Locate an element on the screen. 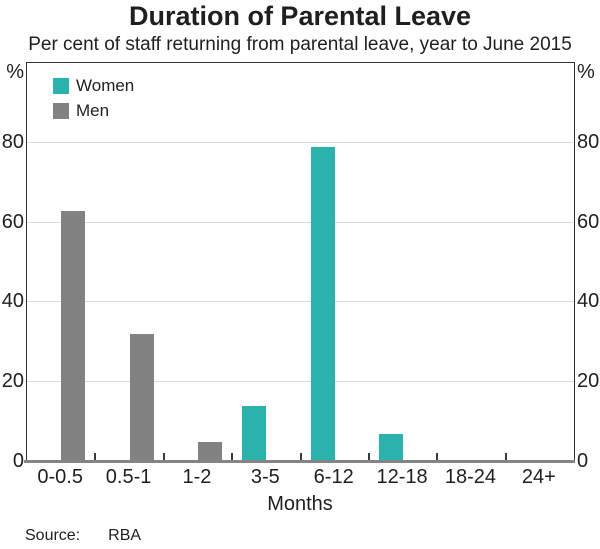  y-axis-unit-right: % is located at coordinates (586, 72).